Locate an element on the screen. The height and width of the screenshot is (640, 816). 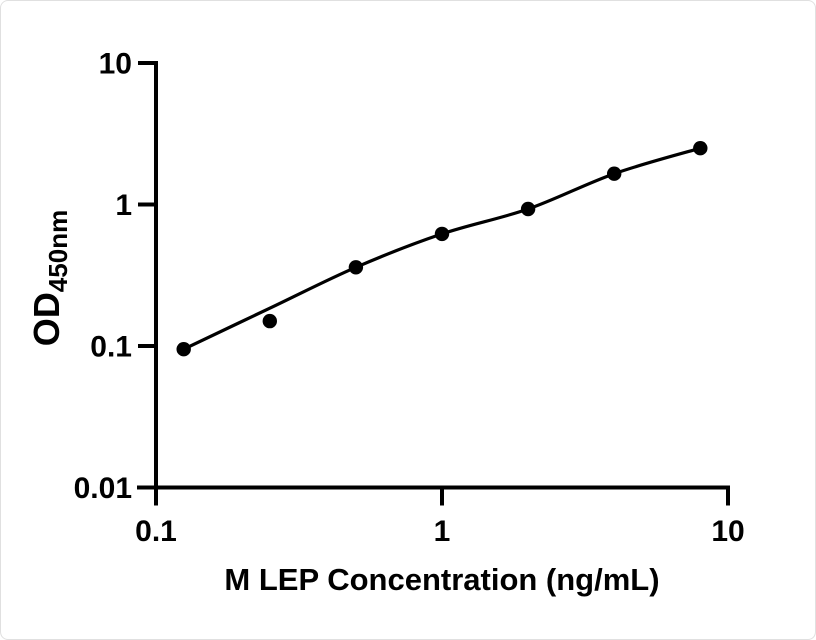
y-tick-label: 1 is located at coordinates (123, 205).